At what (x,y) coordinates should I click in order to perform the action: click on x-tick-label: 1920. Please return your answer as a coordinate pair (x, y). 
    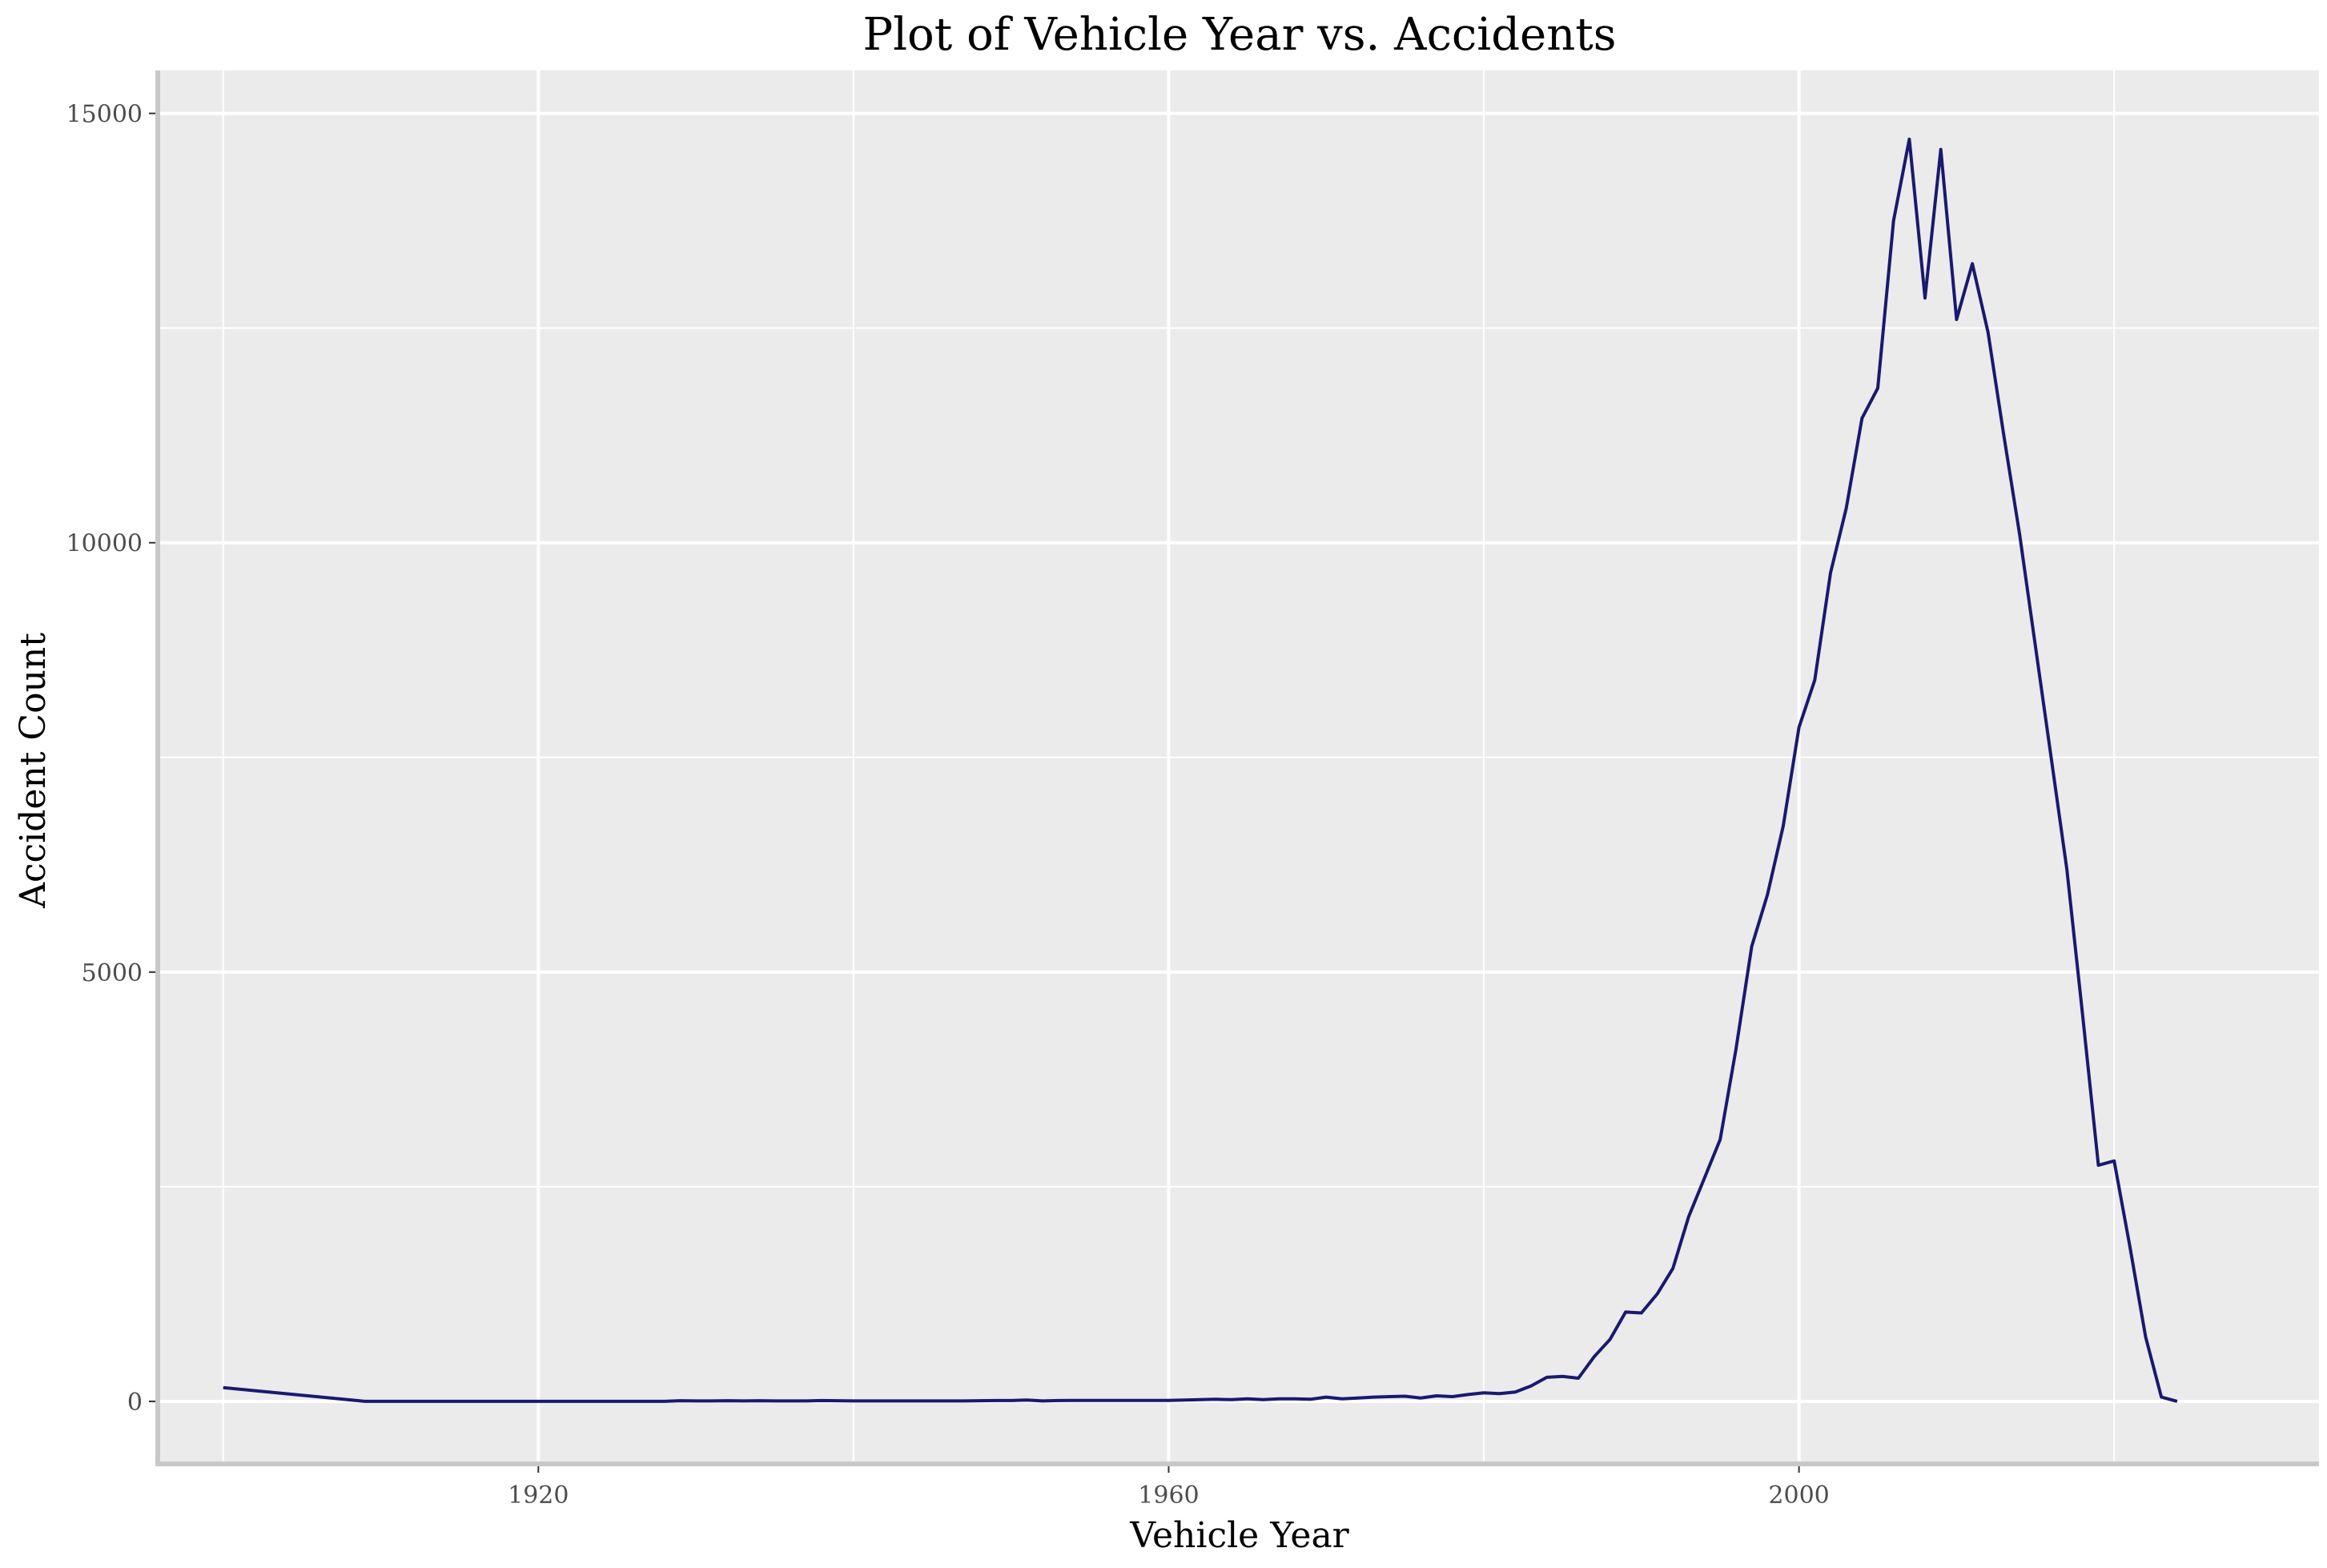
    Looking at the image, I should click on (539, 1496).